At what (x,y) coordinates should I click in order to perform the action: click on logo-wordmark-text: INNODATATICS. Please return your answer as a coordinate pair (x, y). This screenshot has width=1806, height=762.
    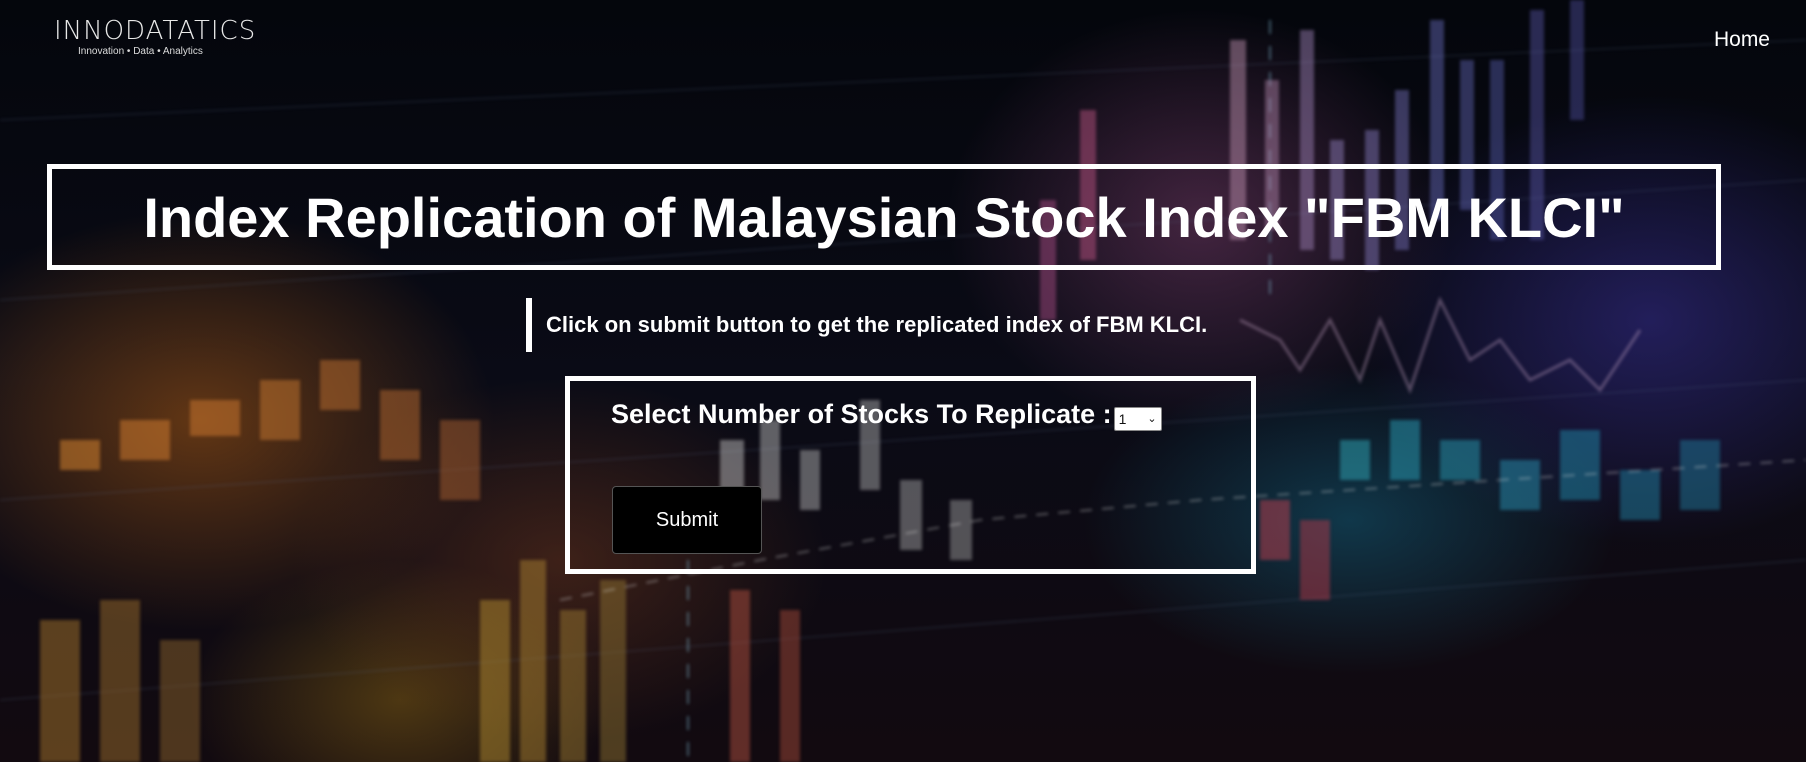
    Looking at the image, I should click on (155, 31).